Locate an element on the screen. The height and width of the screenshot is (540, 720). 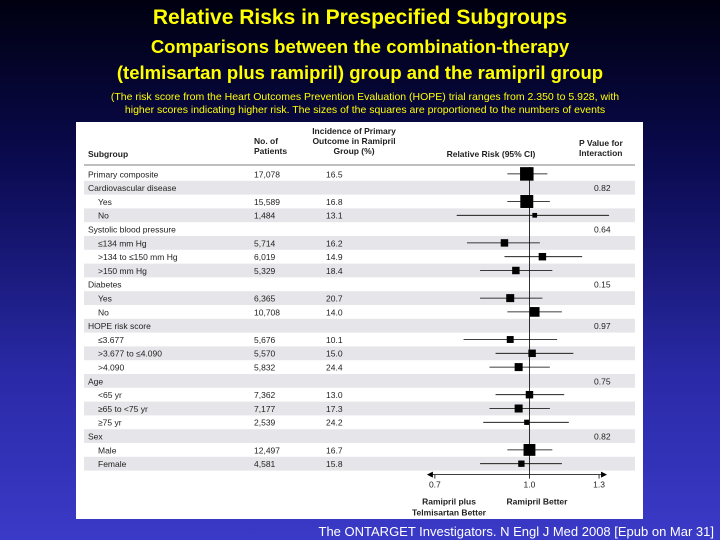
row-incidence: 10.1 is located at coordinates (334, 340).